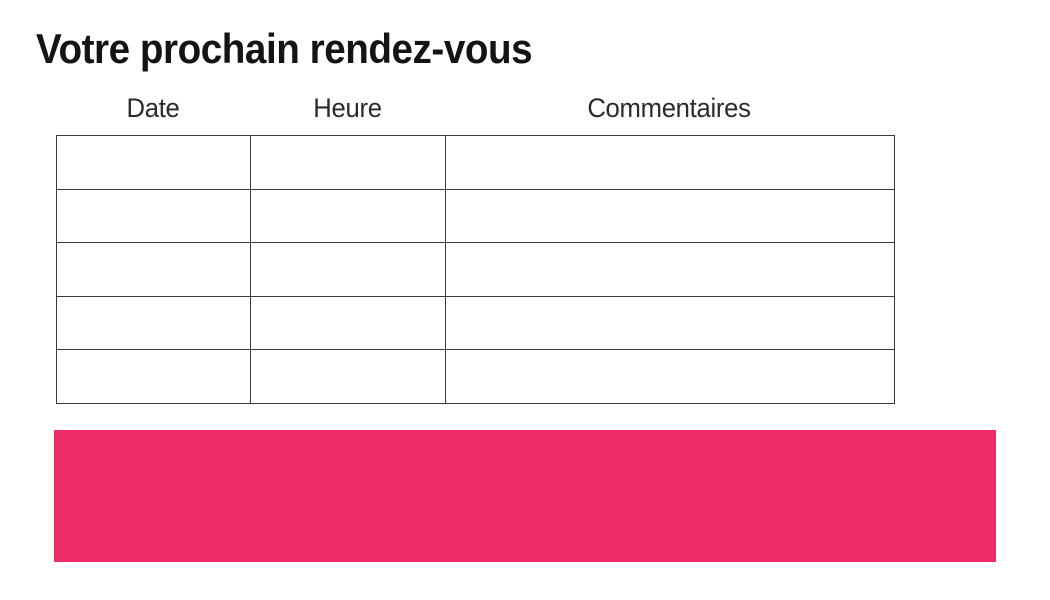  What do you see at coordinates (347, 108) in the screenshot?
I see `column-header-heure: Heure` at bounding box center [347, 108].